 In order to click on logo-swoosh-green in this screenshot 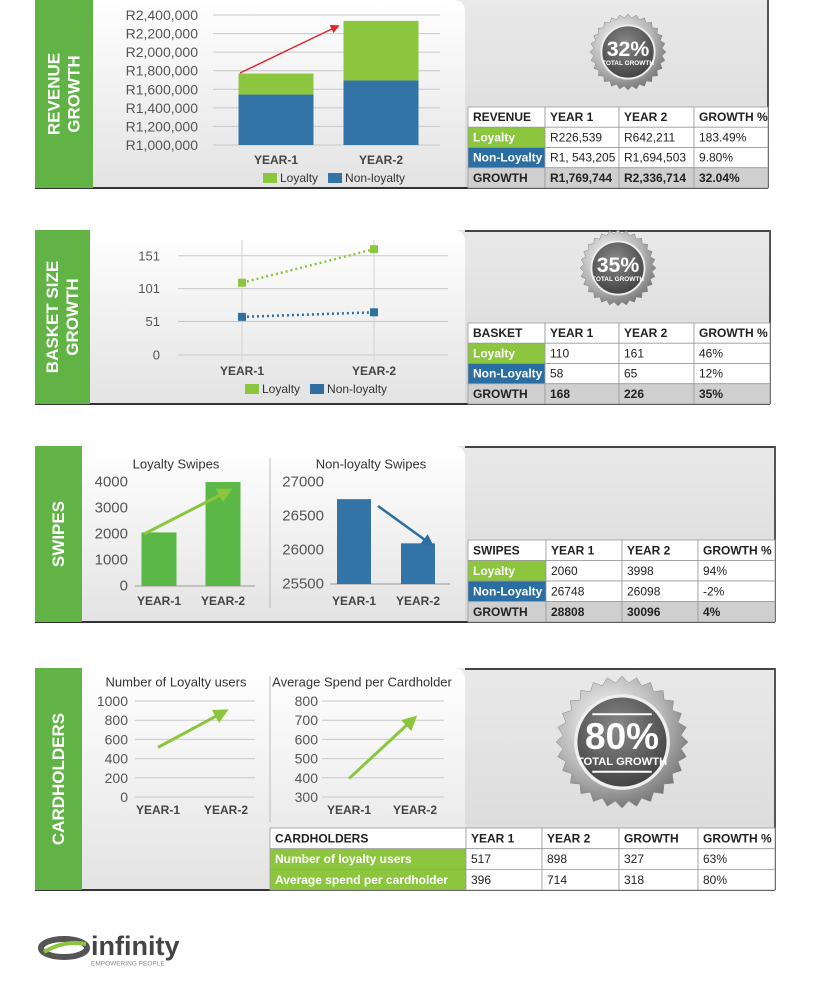, I will do `click(64, 947)`.